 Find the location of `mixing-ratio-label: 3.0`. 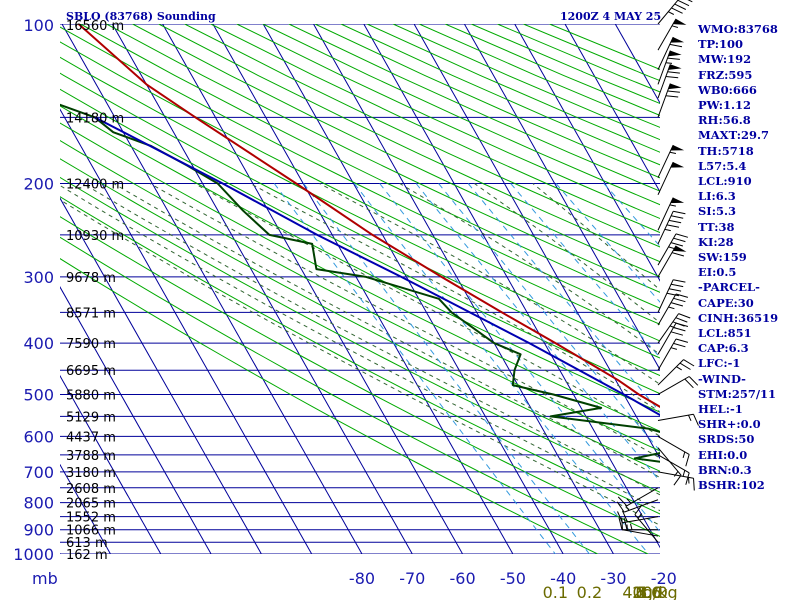

mixing-ratio-label: 3.0 is located at coordinates (649, 591).